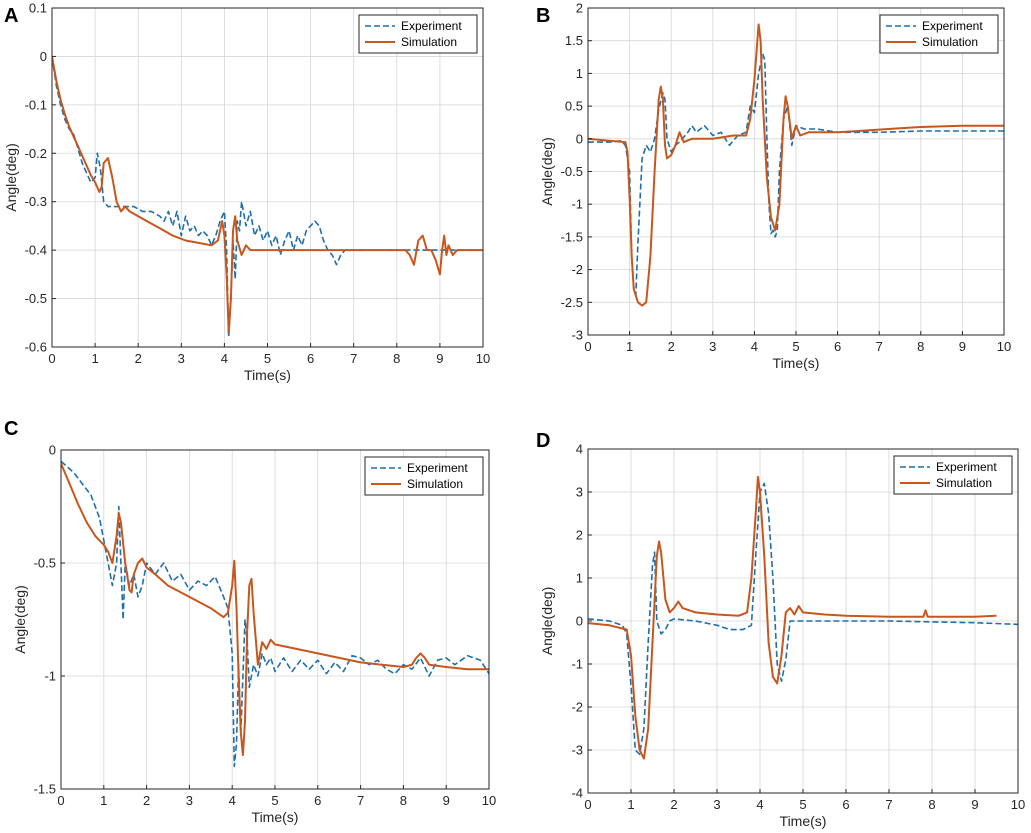 Image resolution: width=1031 pixels, height=833 pixels. Describe the element at coordinates (543, 441) in the screenshot. I see `panel-letter: D` at that location.